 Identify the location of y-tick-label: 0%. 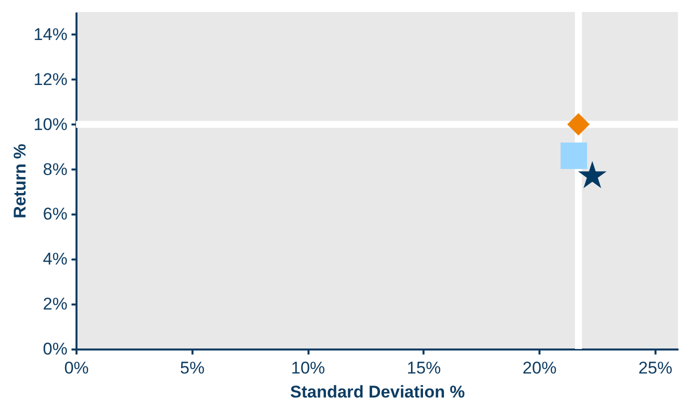
(55, 349).